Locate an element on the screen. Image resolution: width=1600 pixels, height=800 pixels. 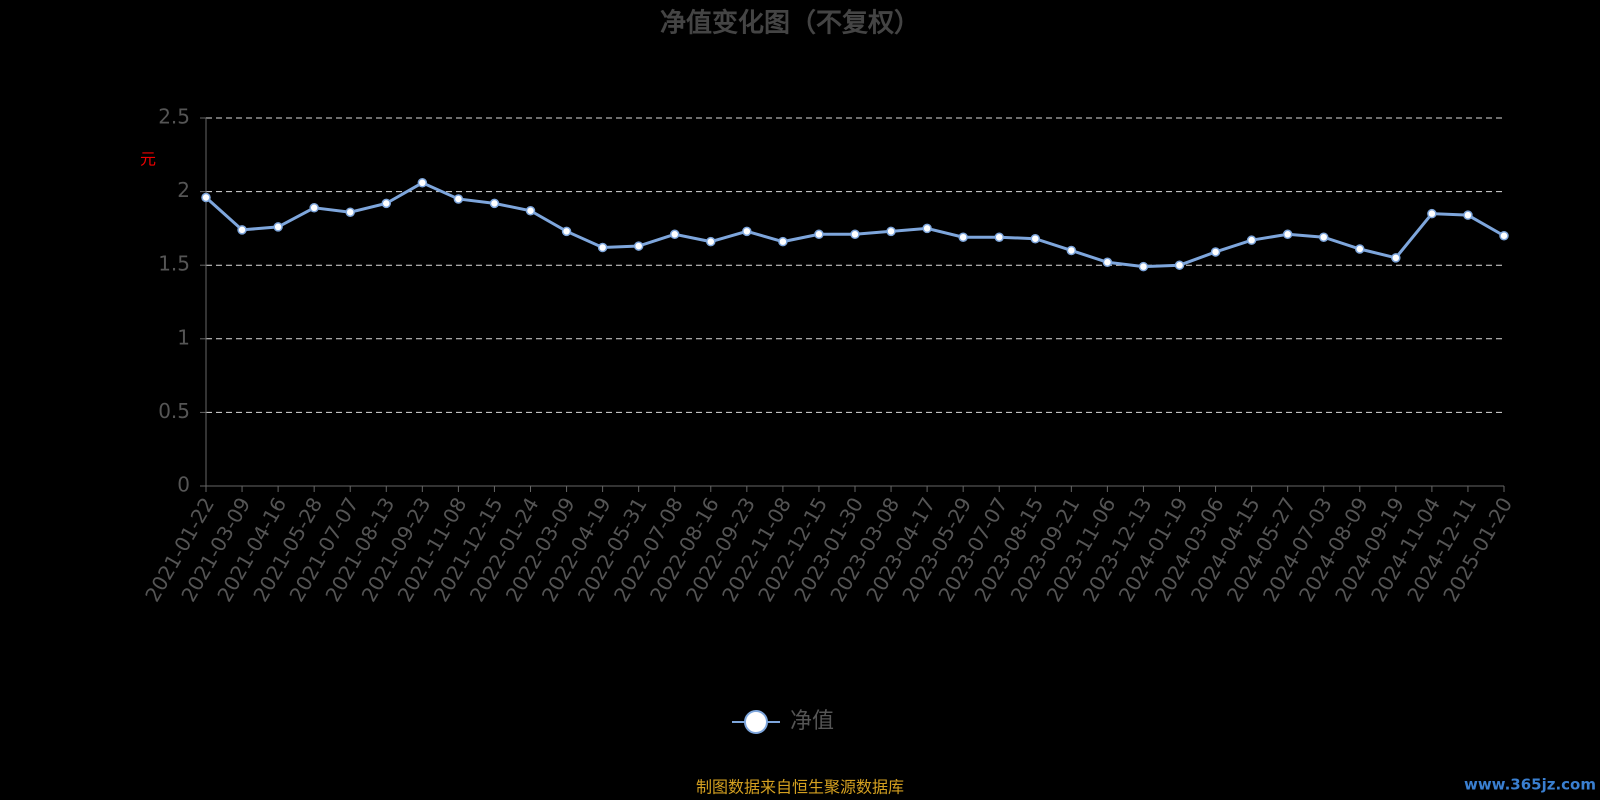
legend-label: 净值 is located at coordinates (812, 721).